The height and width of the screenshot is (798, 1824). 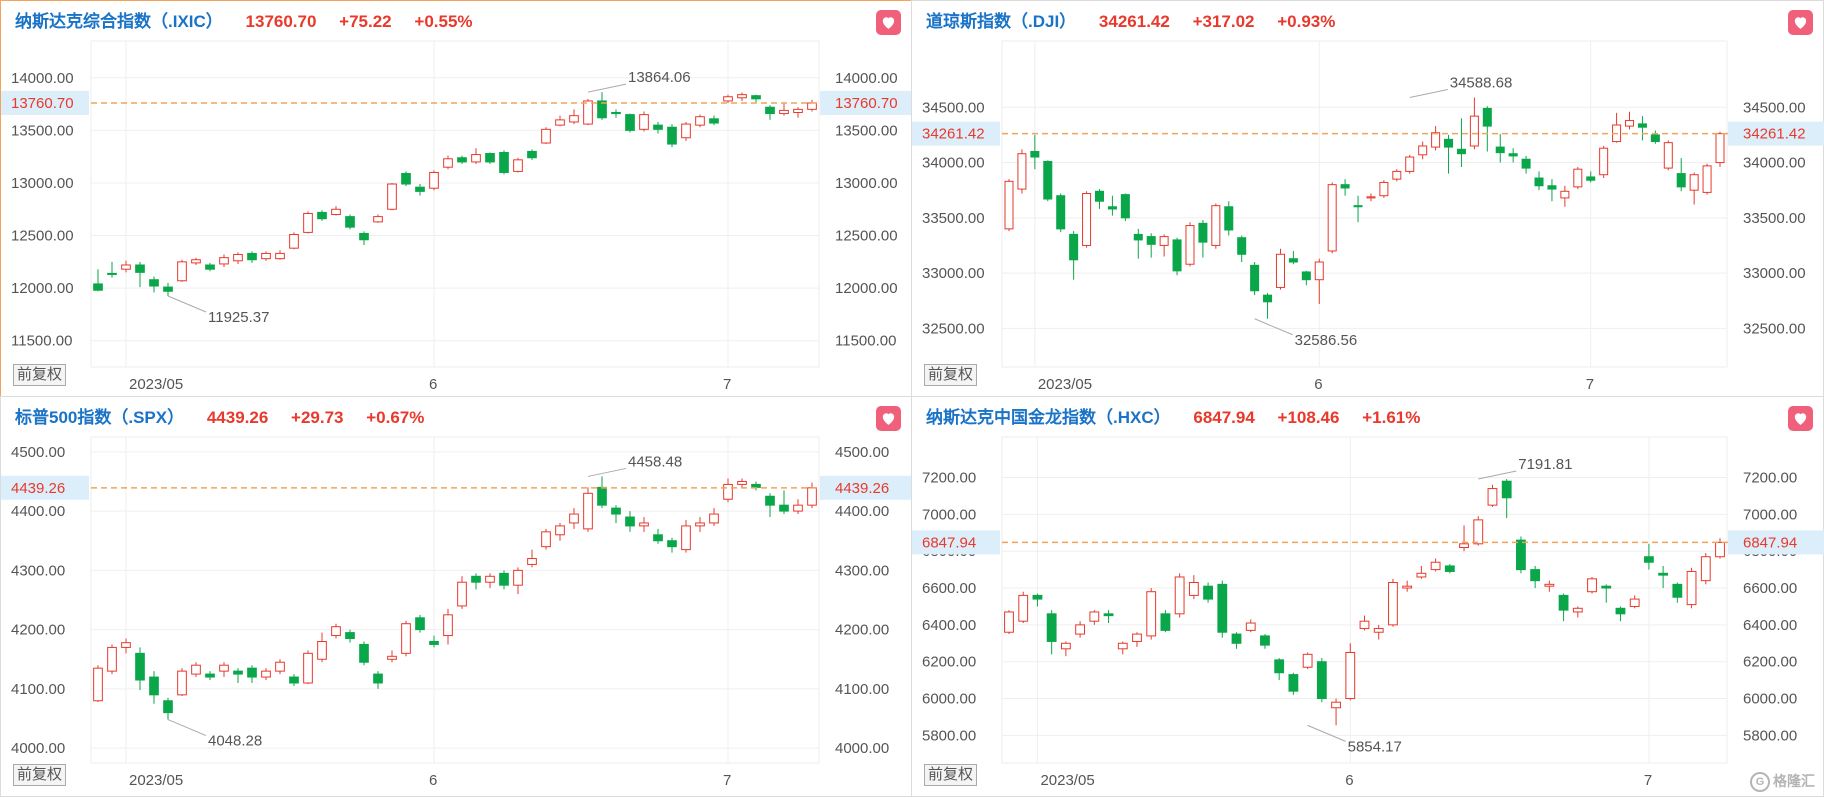 I want to click on low-annotation: 5854.17, so click(x=1375, y=746).